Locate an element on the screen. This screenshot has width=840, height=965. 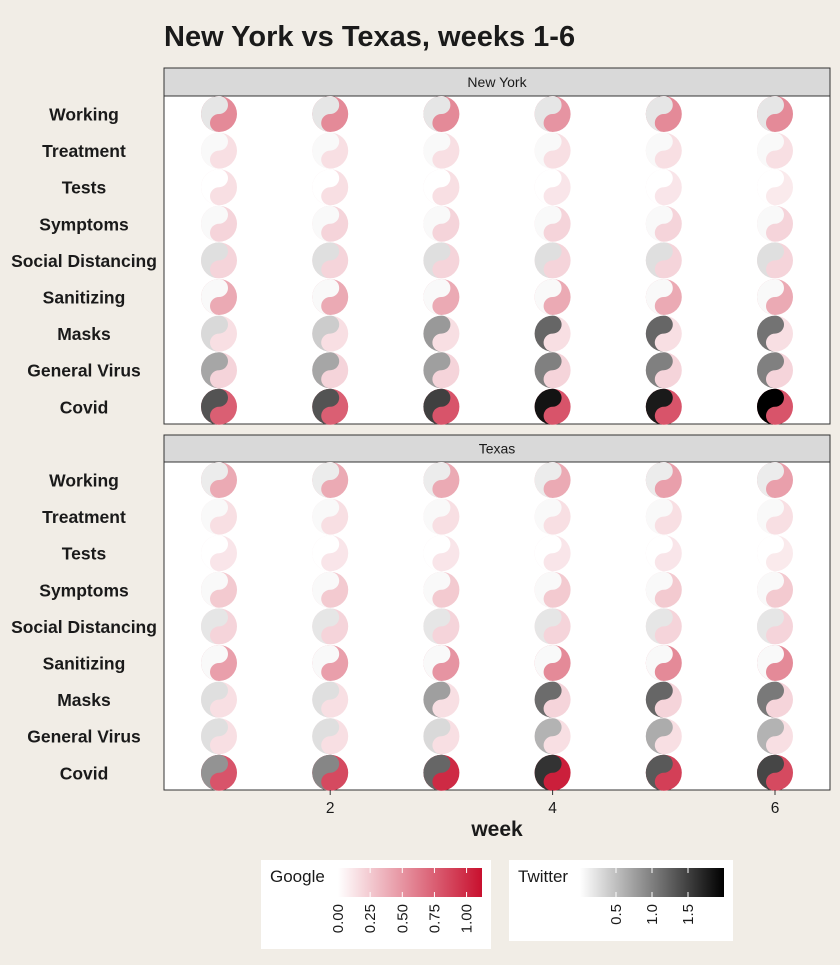
glyph-new-york-tests-week-6-twitter-half is located at coordinates (770, 187).